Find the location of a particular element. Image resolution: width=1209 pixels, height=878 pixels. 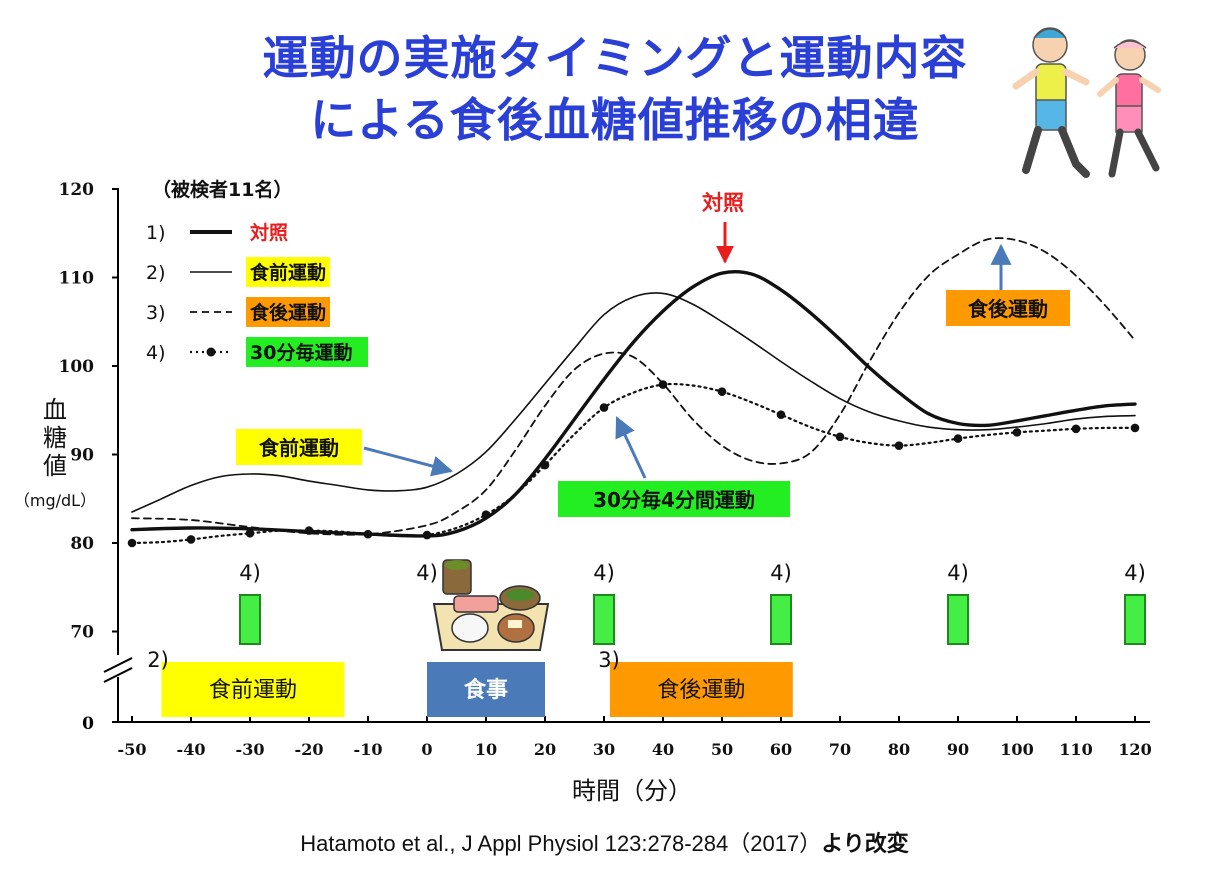

x-tick-label: -50 is located at coordinates (132, 749).